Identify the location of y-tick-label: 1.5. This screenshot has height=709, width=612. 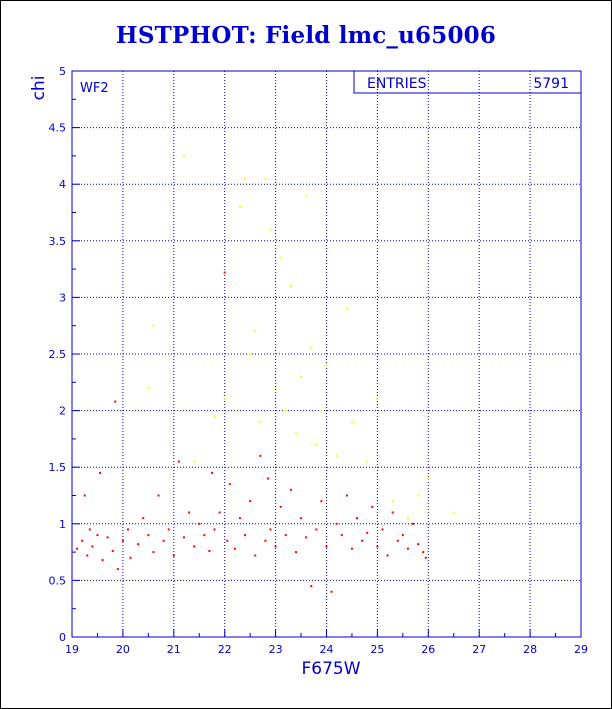
(58, 467).